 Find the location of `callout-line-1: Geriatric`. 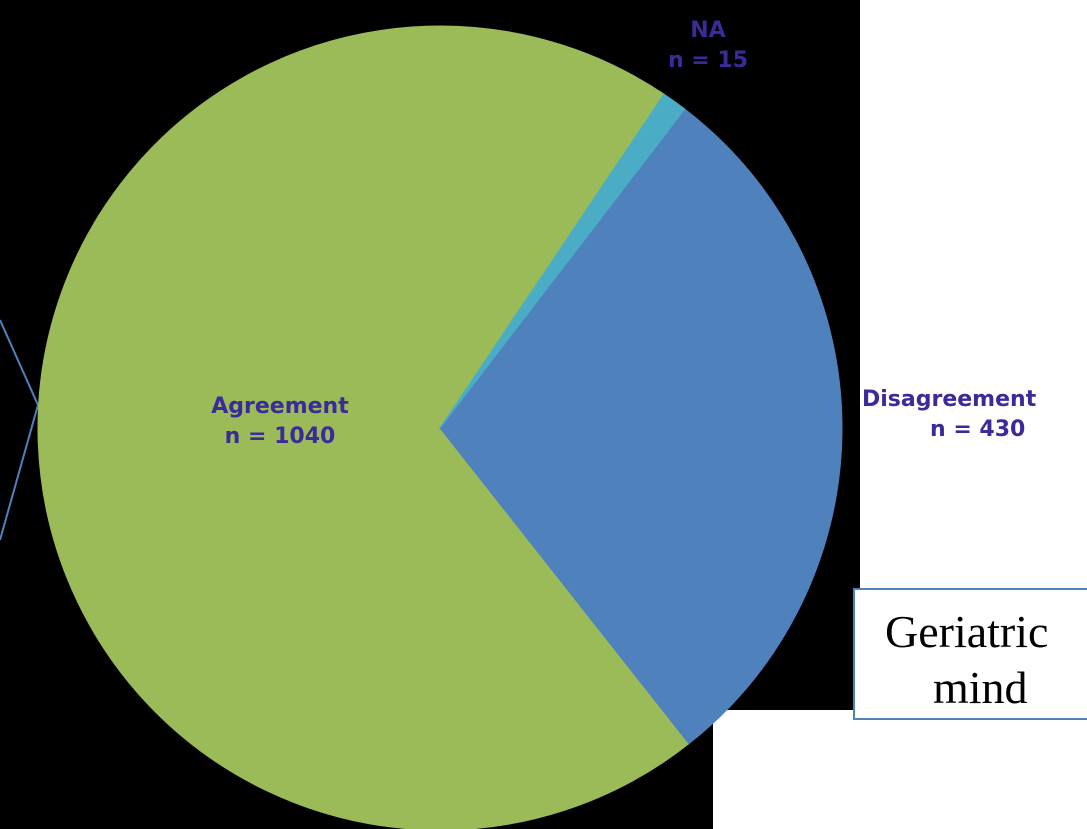

callout-line-1: Geriatric is located at coordinates (967, 631).